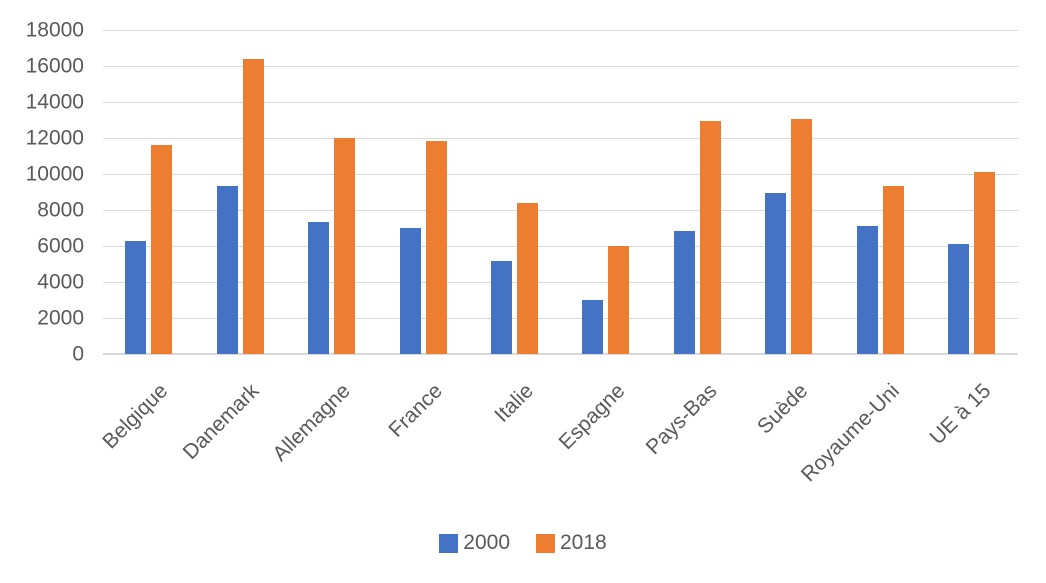 The image size is (1046, 583). What do you see at coordinates (592, 417) in the screenshot?
I see `x-axis-category-label: Espagne` at bounding box center [592, 417].